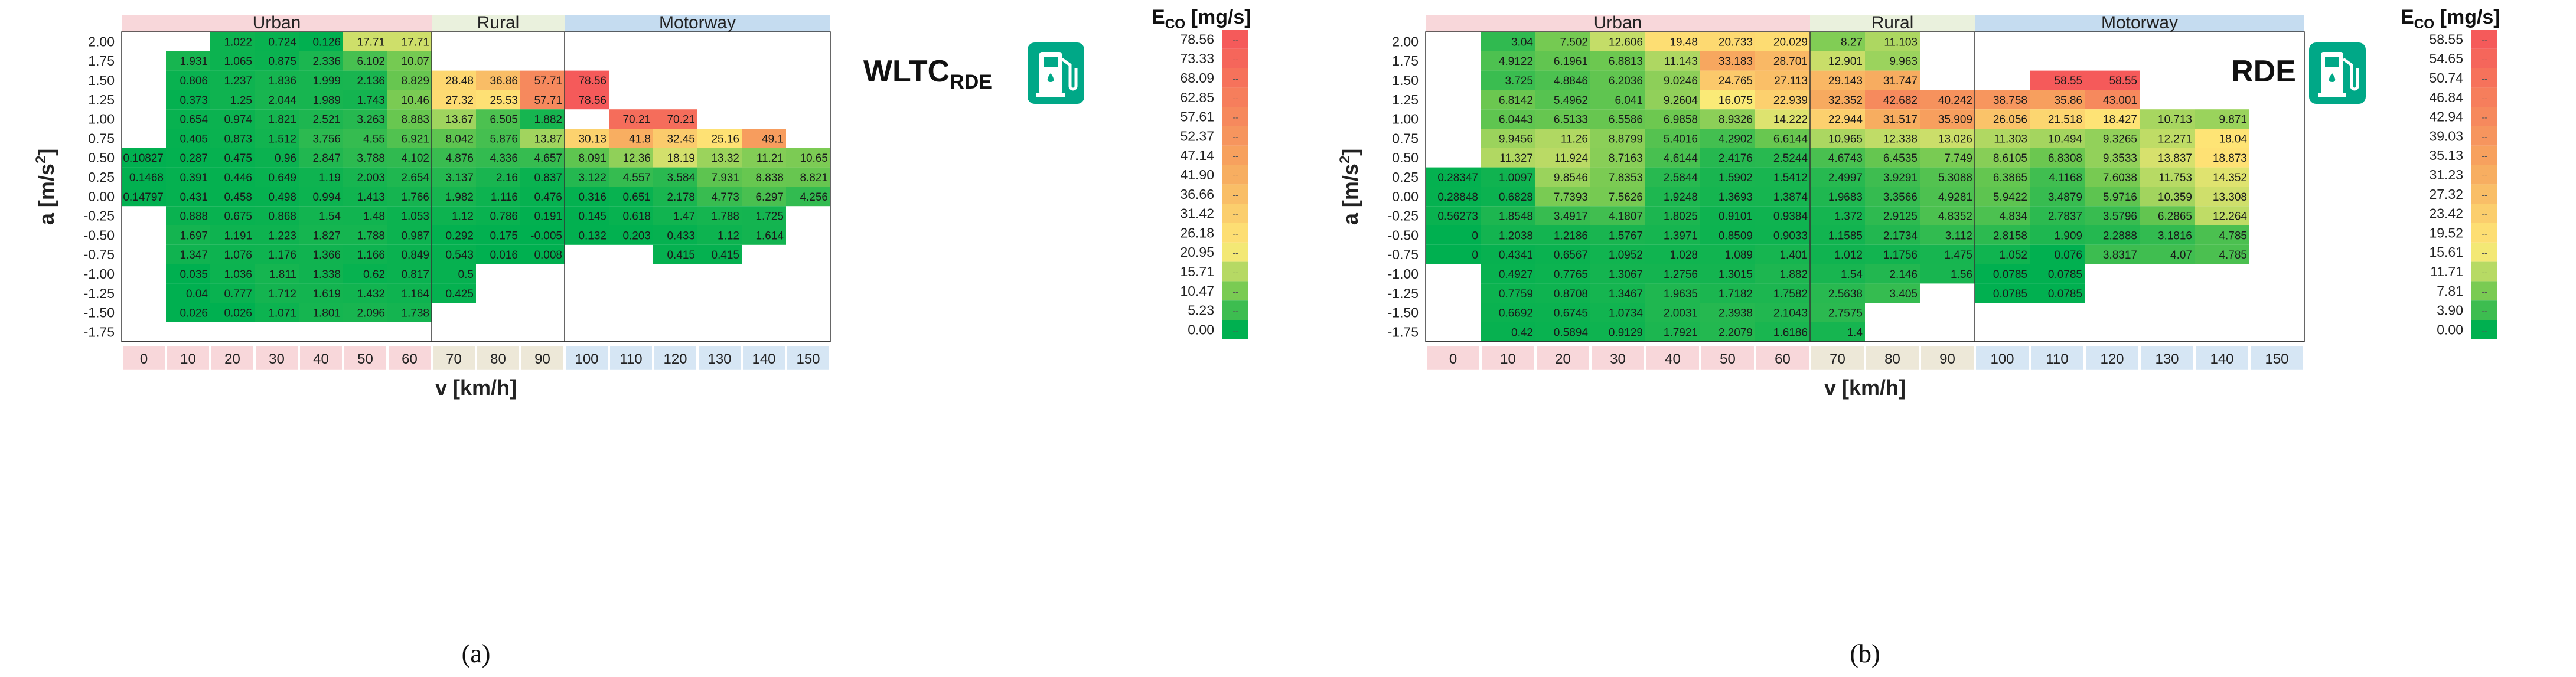  What do you see at coordinates (2230, 197) in the screenshot?
I see `cell-value-label: 13.308` at bounding box center [2230, 197].